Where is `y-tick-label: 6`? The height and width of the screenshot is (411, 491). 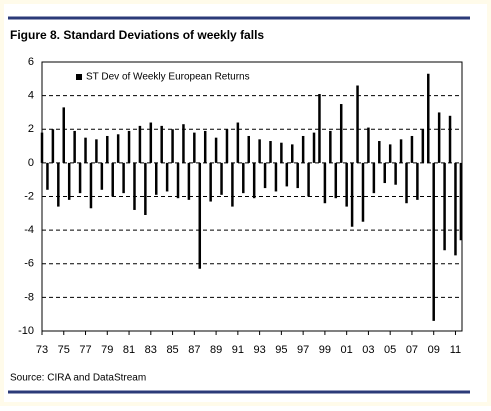 y-tick-label: 6 is located at coordinates (31, 62).